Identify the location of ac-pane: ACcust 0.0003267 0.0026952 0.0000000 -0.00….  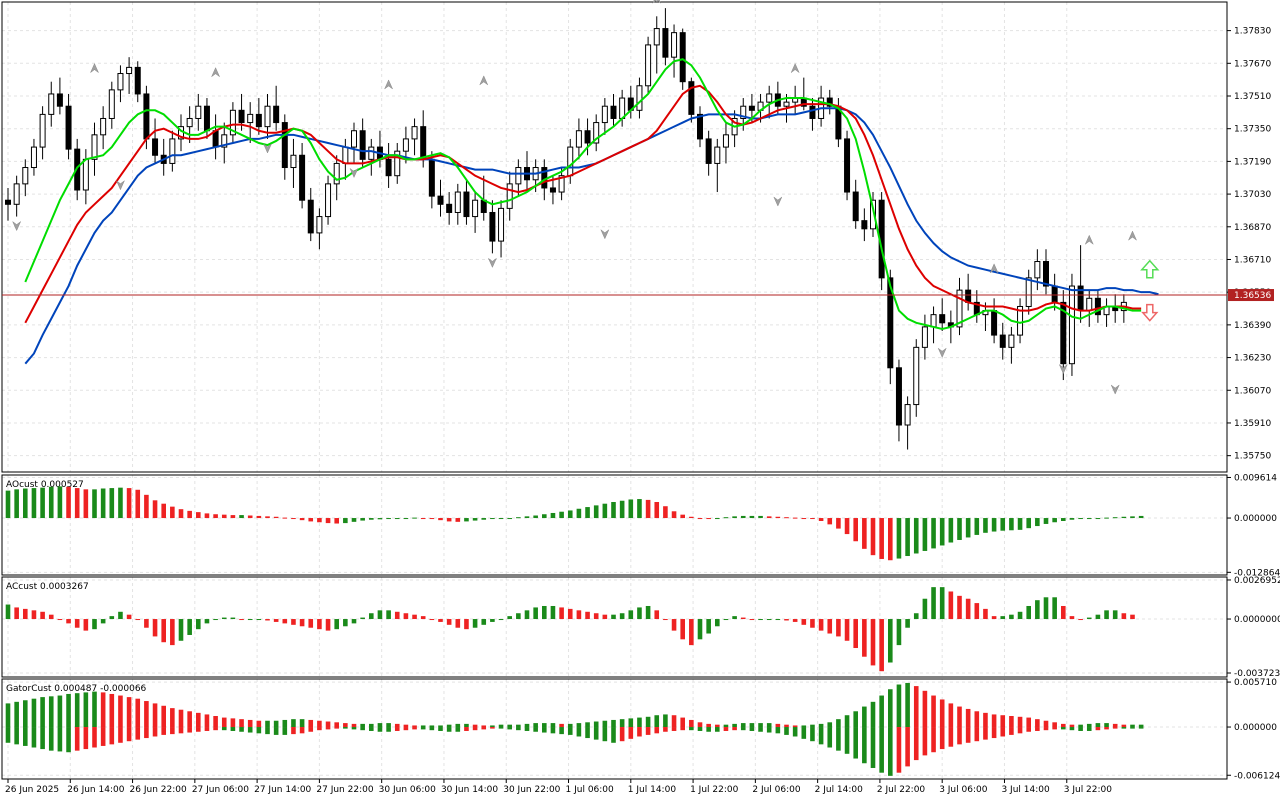
(640, 627).